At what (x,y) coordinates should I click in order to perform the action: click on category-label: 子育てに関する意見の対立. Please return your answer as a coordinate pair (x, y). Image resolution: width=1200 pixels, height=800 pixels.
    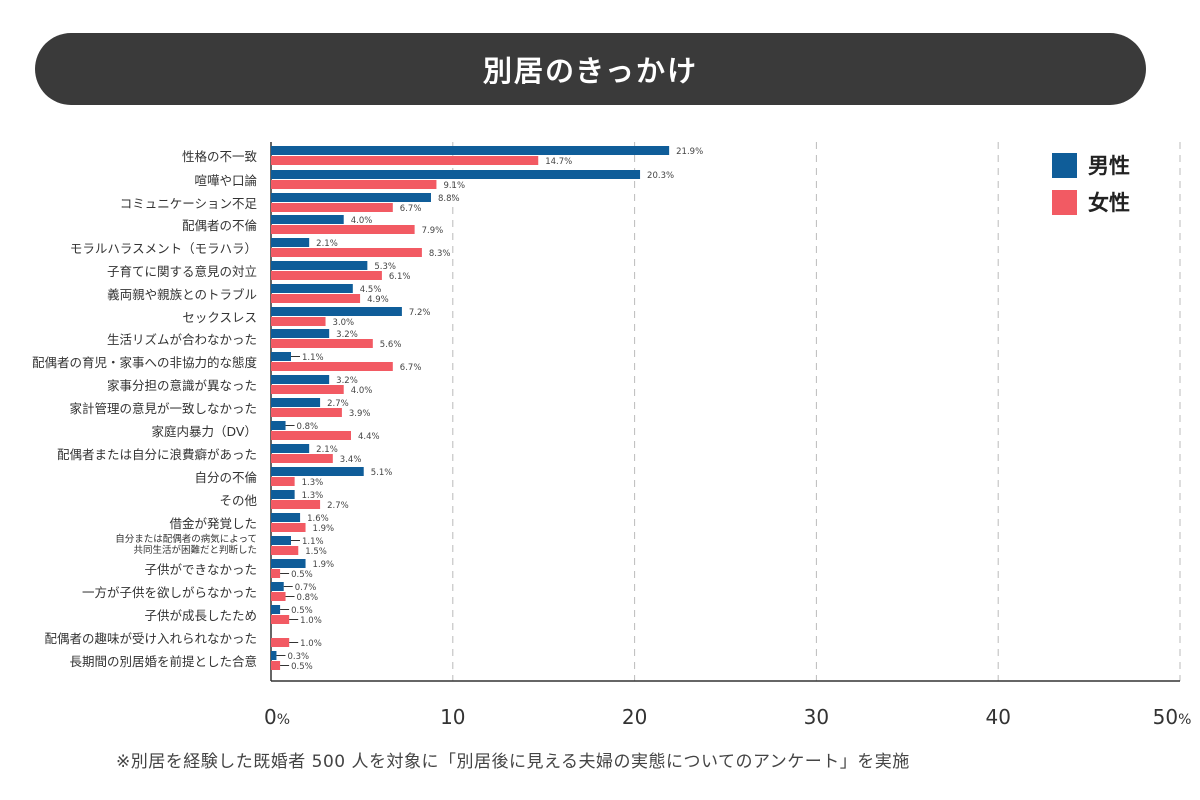
    Looking at the image, I should click on (182, 271).